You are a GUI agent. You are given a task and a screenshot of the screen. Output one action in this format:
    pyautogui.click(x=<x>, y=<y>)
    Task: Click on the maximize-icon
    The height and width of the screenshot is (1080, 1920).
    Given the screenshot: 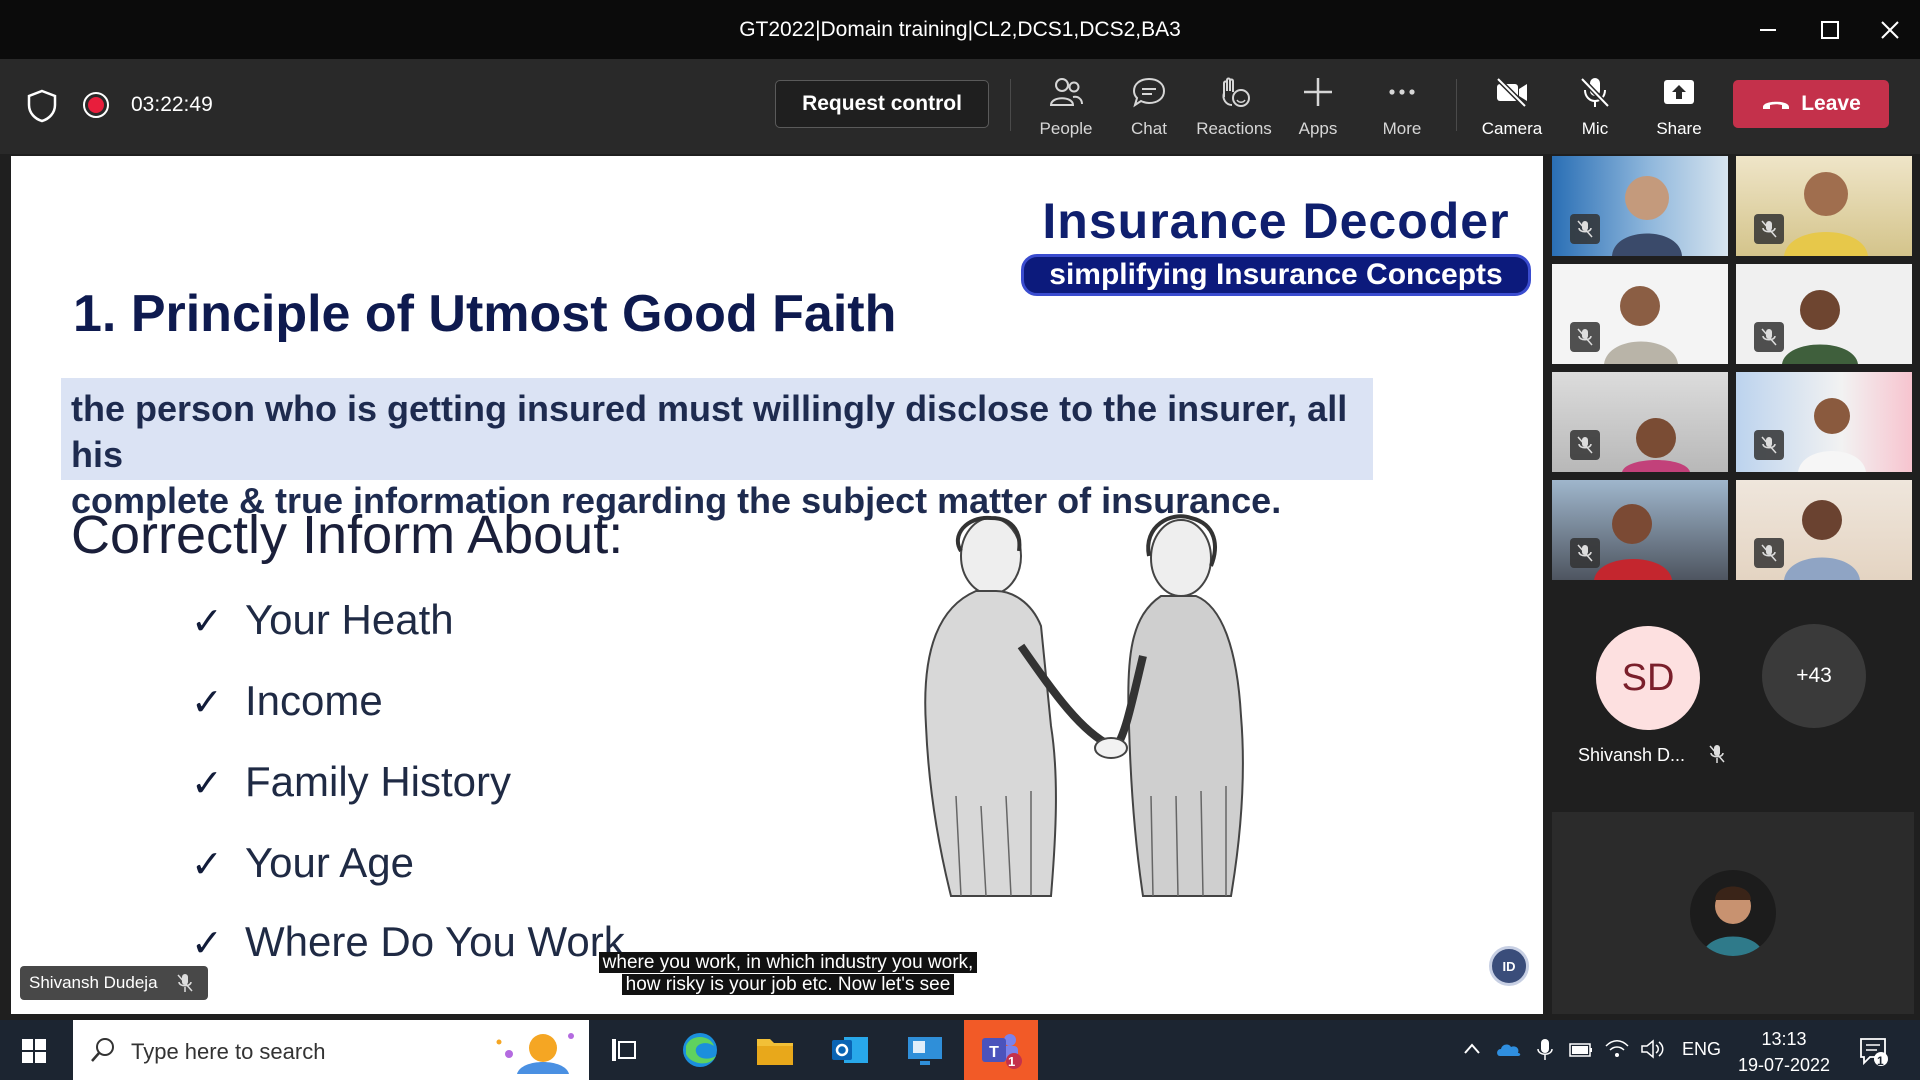 What is the action you would take?
    pyautogui.click(x=1830, y=30)
    